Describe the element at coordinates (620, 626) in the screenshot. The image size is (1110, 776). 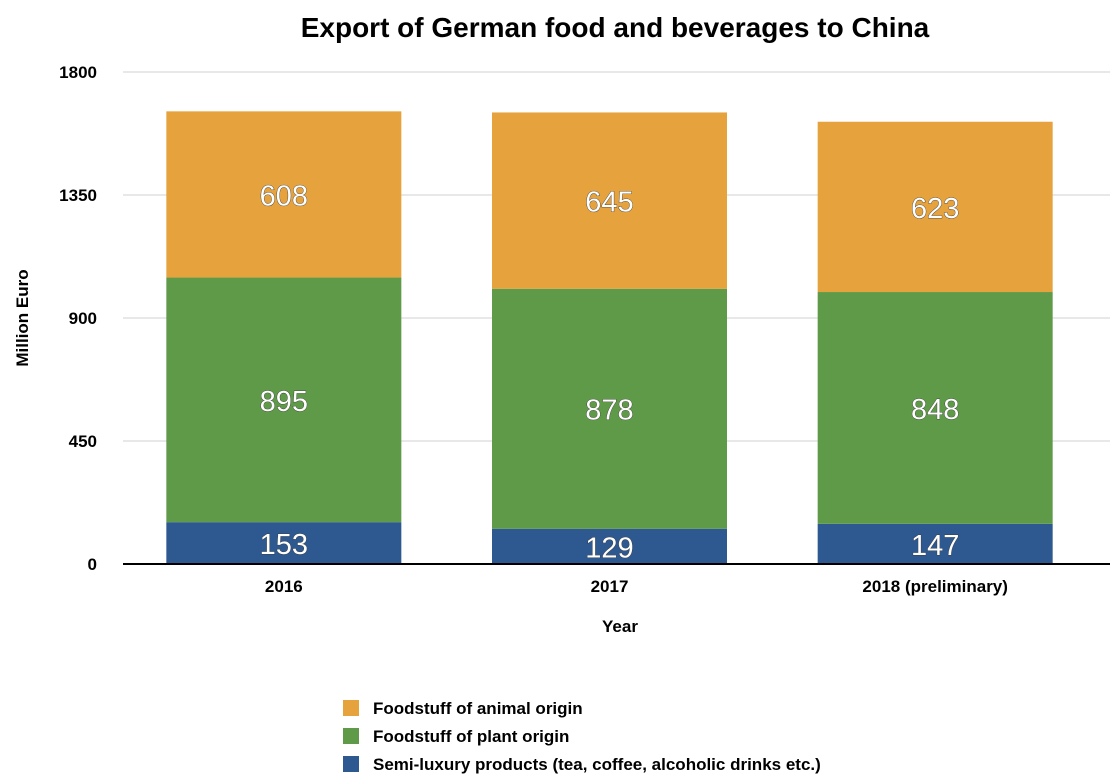
I see `x-axis-title: Year` at that location.